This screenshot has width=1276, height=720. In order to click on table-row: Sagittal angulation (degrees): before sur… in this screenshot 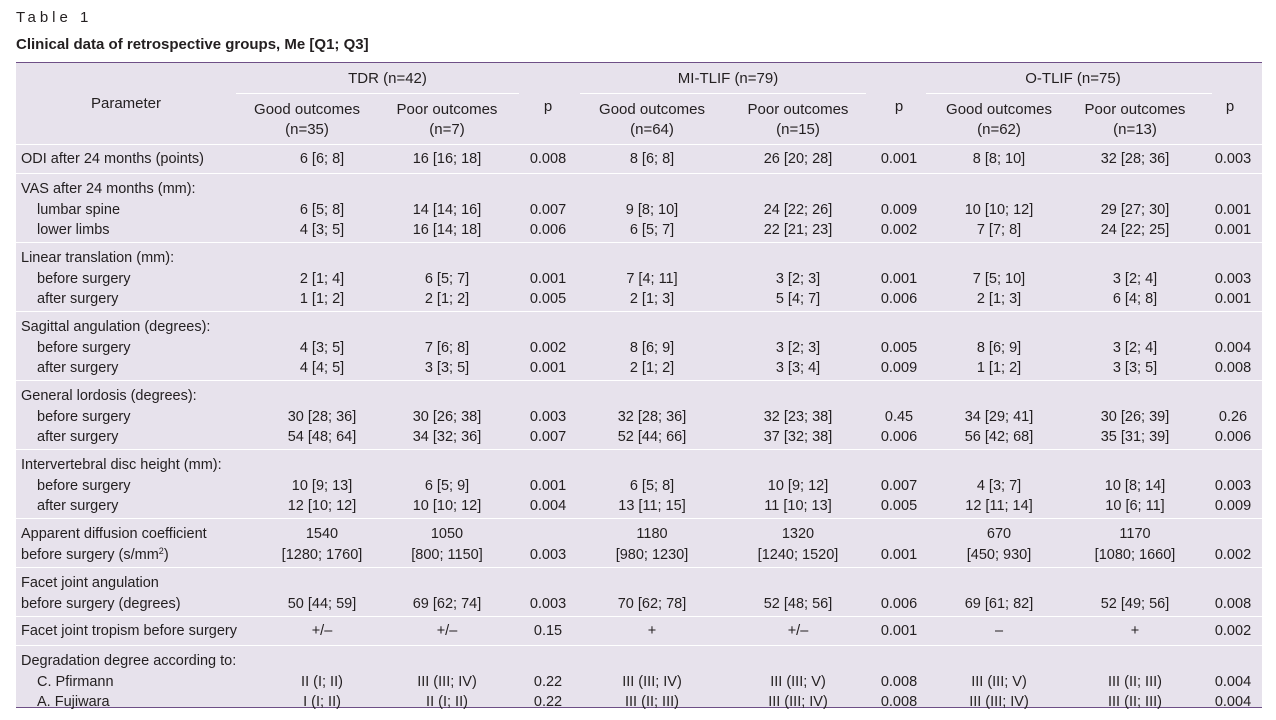, I will do `click(639, 345)`.